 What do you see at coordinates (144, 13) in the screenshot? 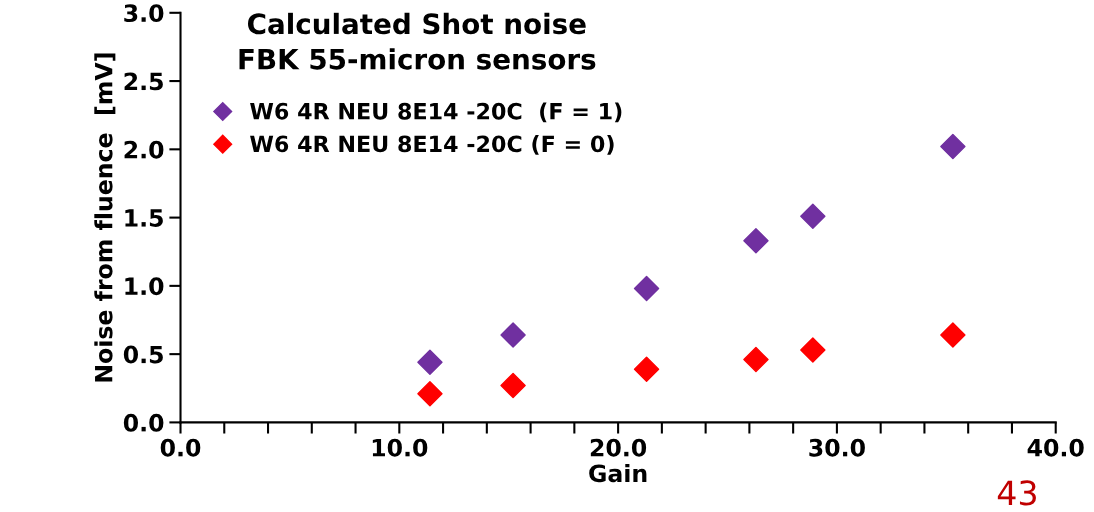
I see `y-tick-label: 3.0` at bounding box center [144, 13].